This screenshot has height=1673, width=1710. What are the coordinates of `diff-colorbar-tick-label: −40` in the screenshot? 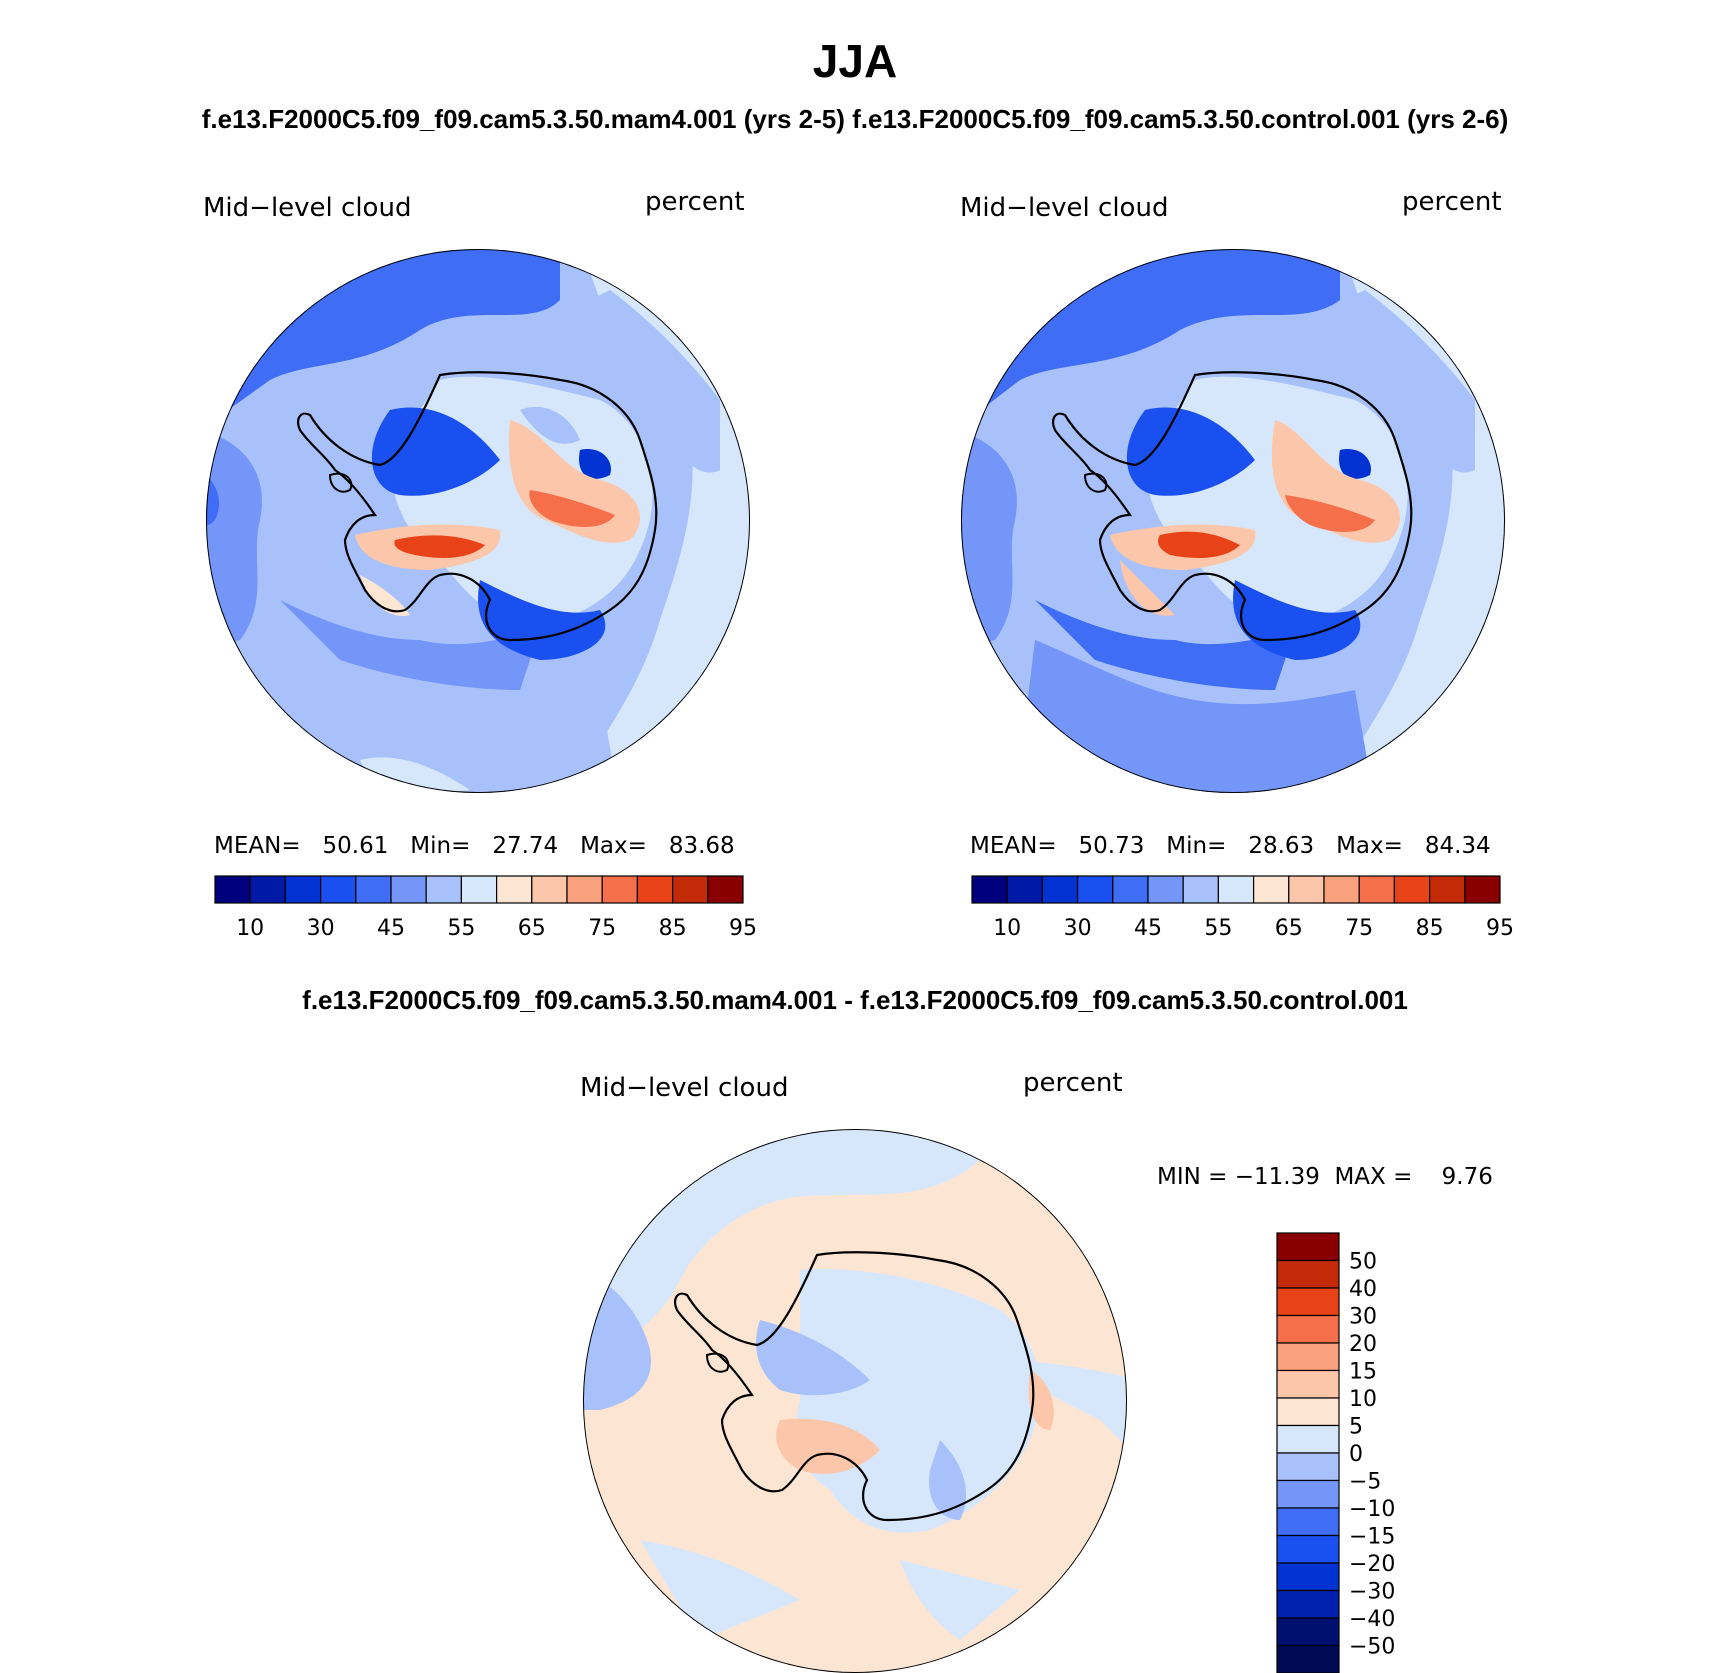 It's located at (1372, 1619).